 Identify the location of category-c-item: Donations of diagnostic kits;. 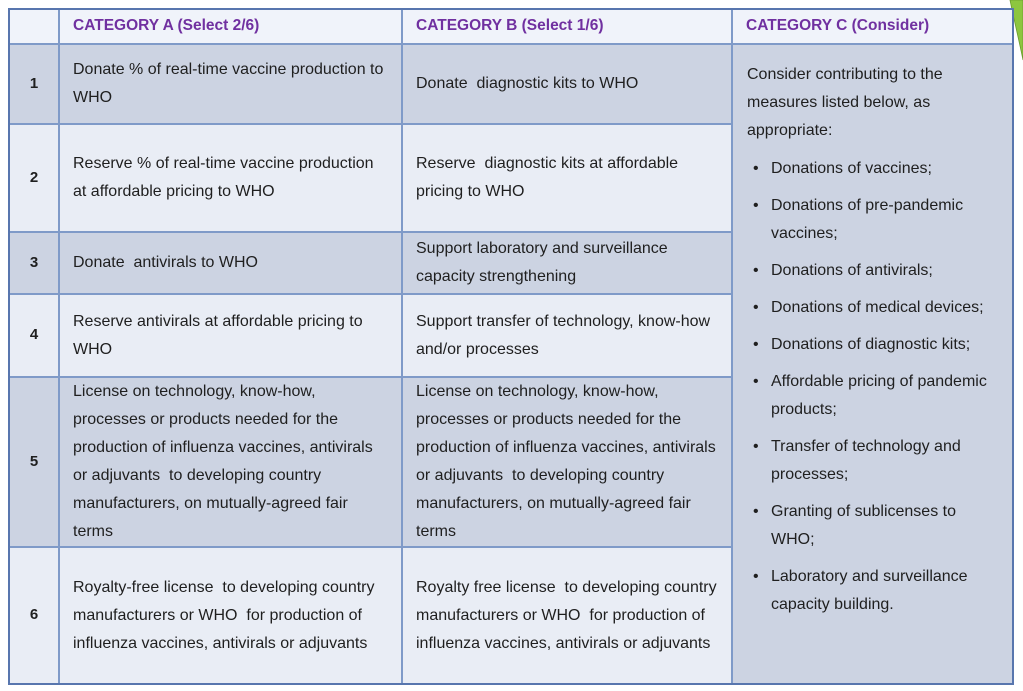
(873, 345).